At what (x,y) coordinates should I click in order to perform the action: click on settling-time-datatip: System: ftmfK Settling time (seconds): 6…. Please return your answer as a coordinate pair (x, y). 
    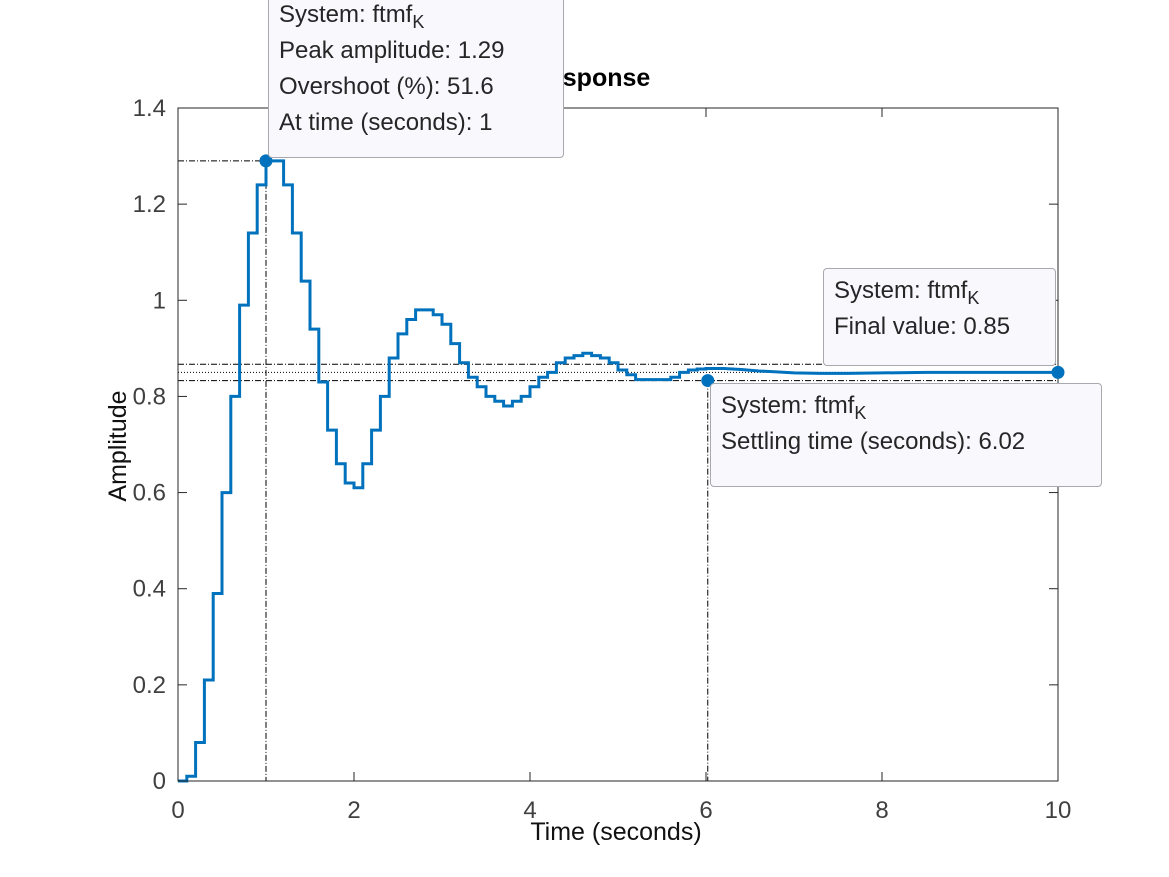
    Looking at the image, I should click on (906, 435).